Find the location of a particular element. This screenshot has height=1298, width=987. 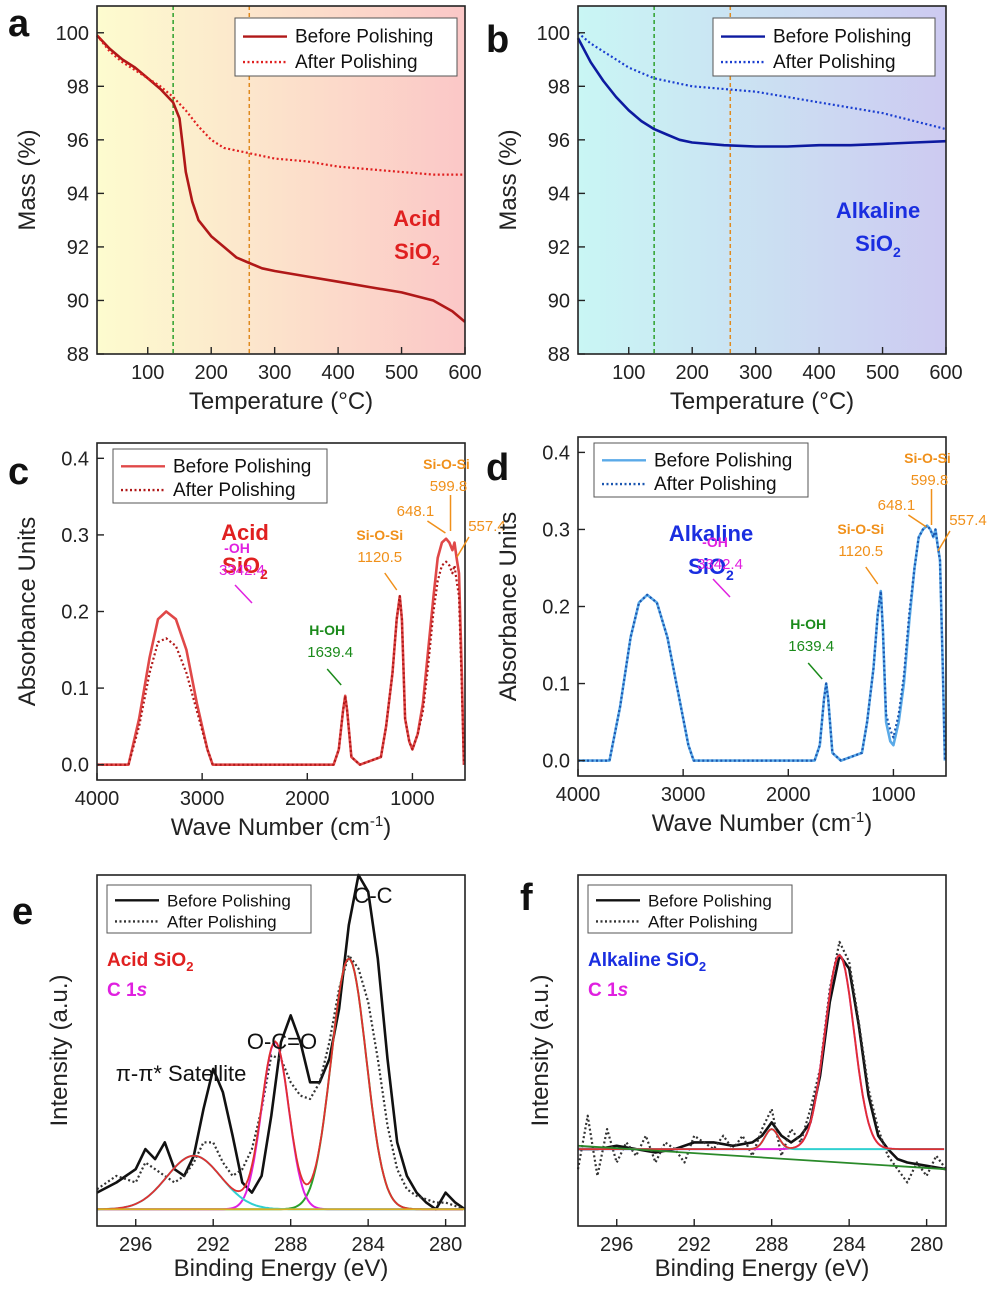

panel-letter: f is located at coordinates (526, 898).